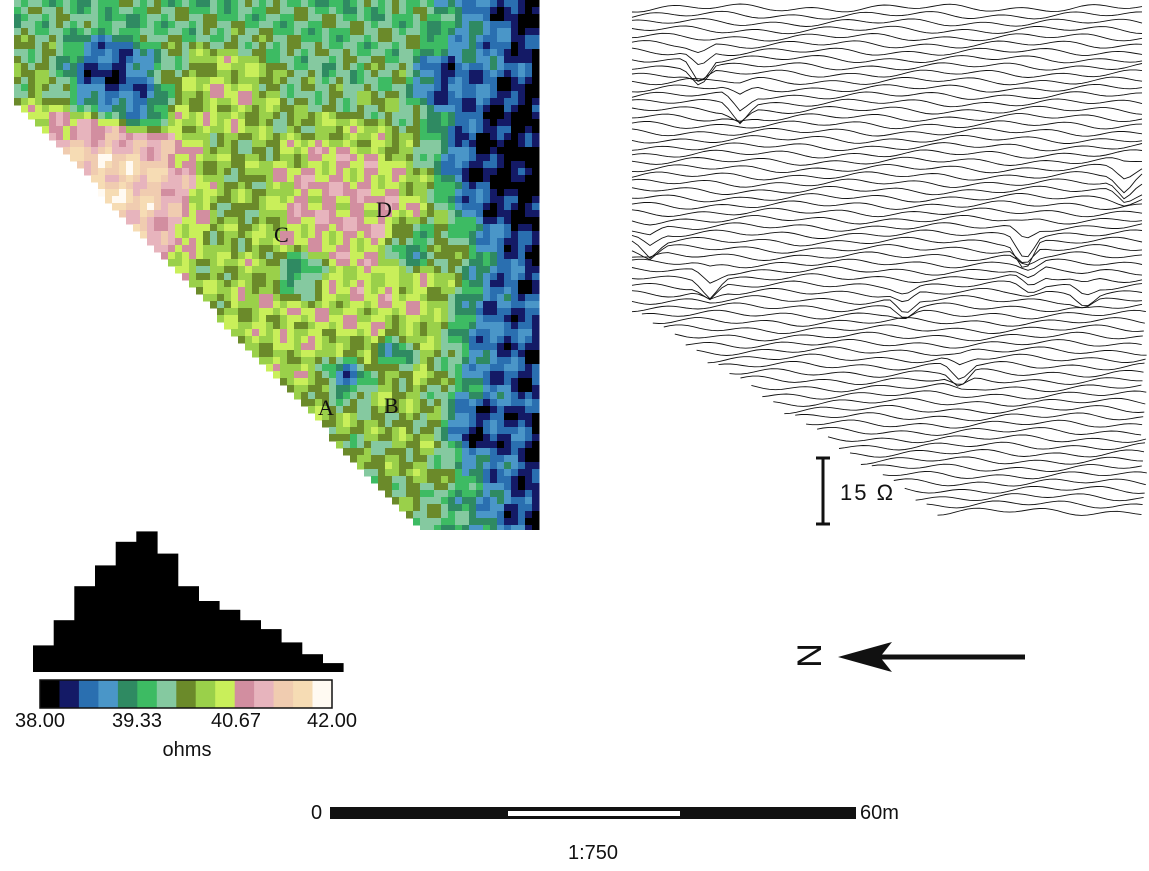 The width and height of the screenshot is (1149, 871). Describe the element at coordinates (593, 813) in the screenshot. I see `scale-bar` at that location.